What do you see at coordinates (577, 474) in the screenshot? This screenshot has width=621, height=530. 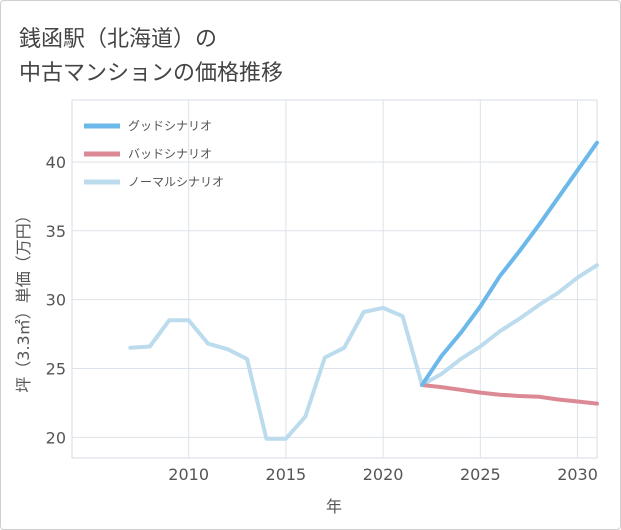 I see `x-tick-label: 2030` at bounding box center [577, 474].